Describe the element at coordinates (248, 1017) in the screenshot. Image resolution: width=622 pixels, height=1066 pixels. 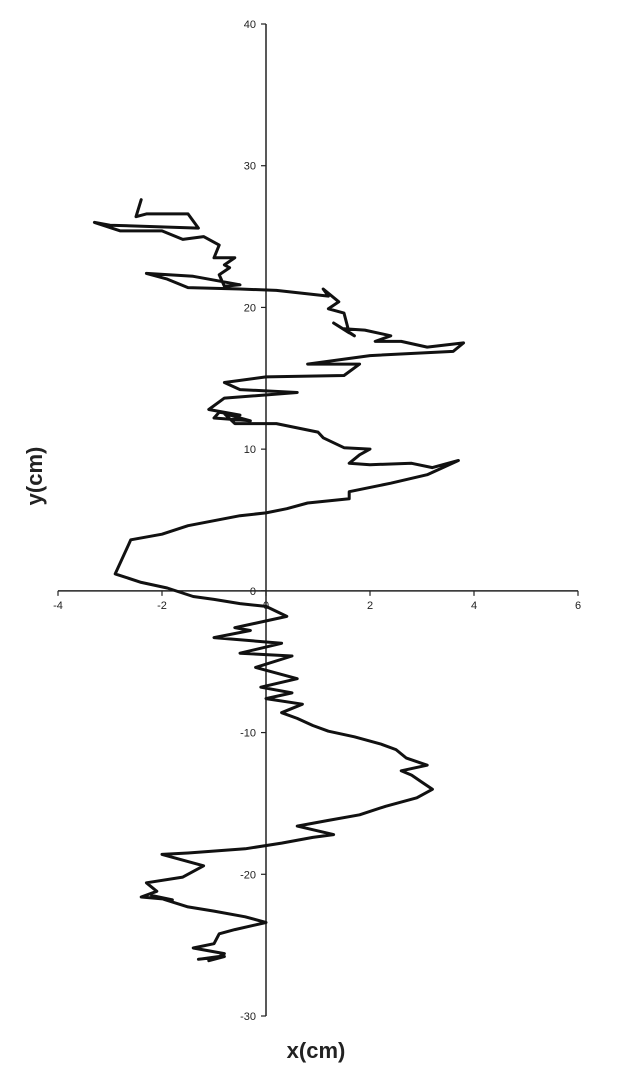
I see `y-tick-label: -30` at that location.